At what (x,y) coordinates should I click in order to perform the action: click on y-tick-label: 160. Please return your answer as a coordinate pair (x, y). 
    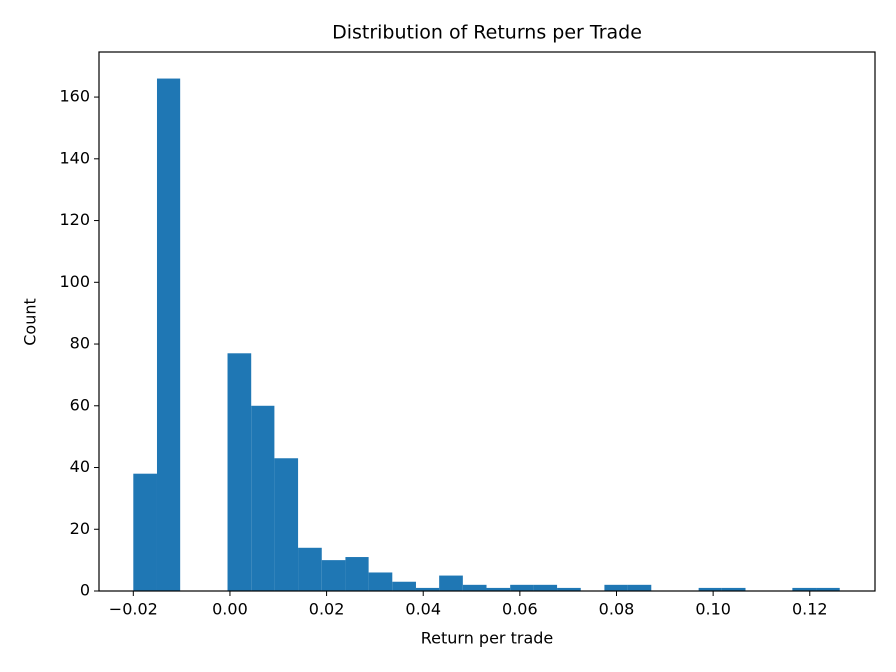
    Looking at the image, I should click on (74, 96).